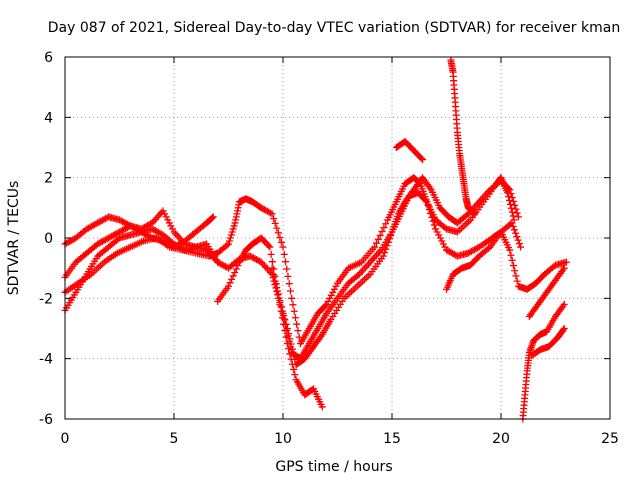  I want to click on x-tick-label: 0, so click(65, 439).